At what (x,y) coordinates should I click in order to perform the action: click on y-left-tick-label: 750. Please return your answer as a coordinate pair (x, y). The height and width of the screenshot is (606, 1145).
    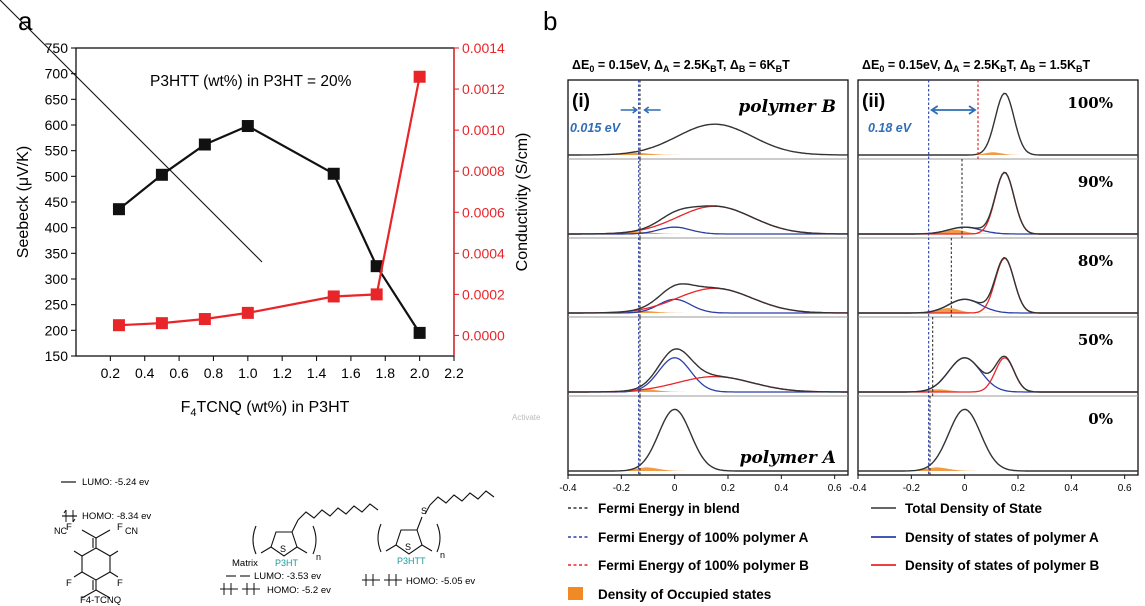
    Looking at the image, I should click on (57, 48).